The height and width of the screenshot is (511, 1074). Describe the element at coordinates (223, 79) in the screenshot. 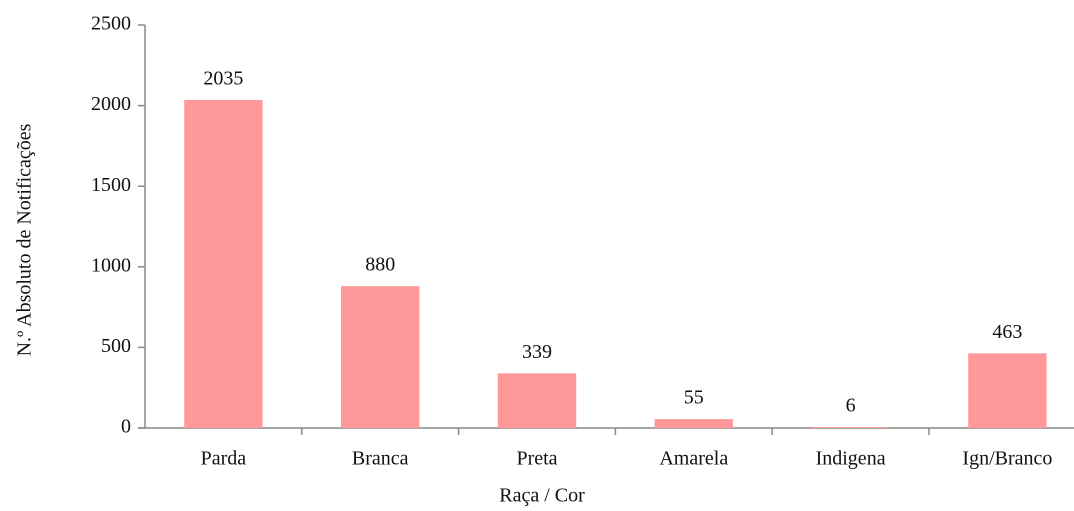

I see `data-label: 2035` at that location.